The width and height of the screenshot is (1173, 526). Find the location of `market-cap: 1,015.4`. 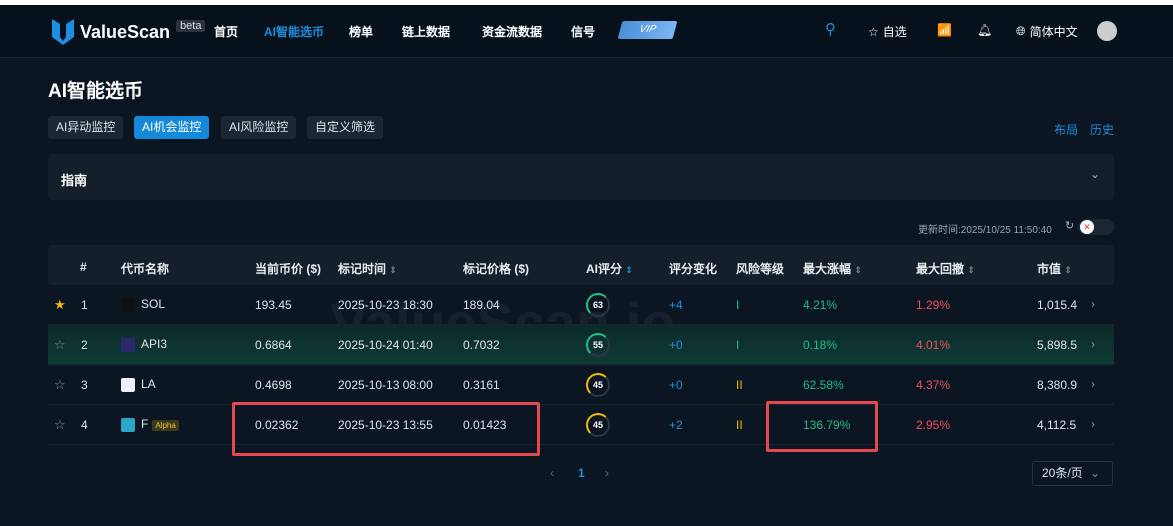

market-cap: 1,015.4 is located at coordinates (1057, 305).